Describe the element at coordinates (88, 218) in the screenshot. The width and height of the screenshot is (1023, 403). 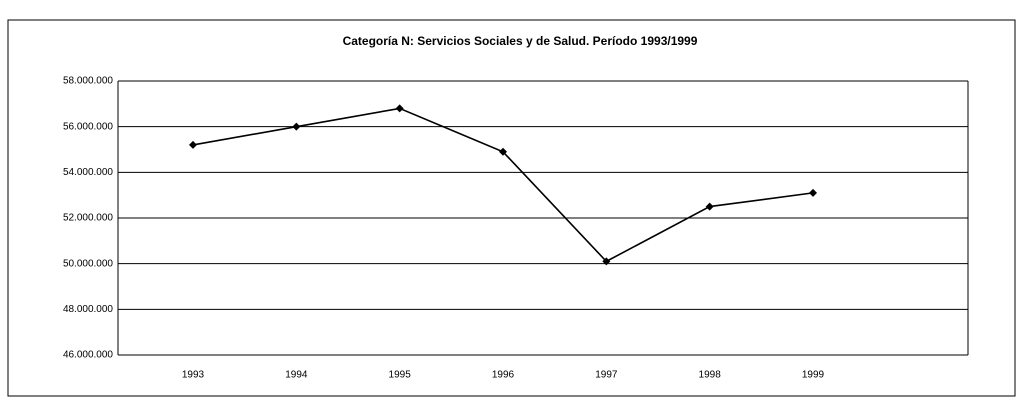
I see `y-tick-label: 52.000.000` at that location.